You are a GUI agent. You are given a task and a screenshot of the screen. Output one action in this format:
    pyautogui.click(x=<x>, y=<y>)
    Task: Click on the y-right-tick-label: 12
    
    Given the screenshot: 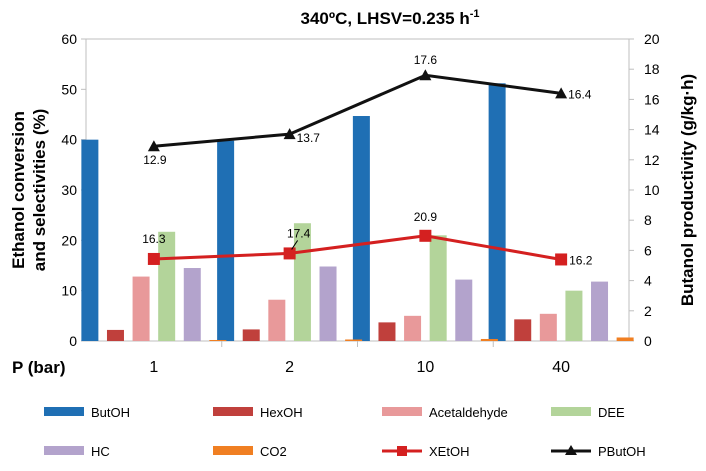 What is the action you would take?
    pyautogui.click(x=652, y=160)
    